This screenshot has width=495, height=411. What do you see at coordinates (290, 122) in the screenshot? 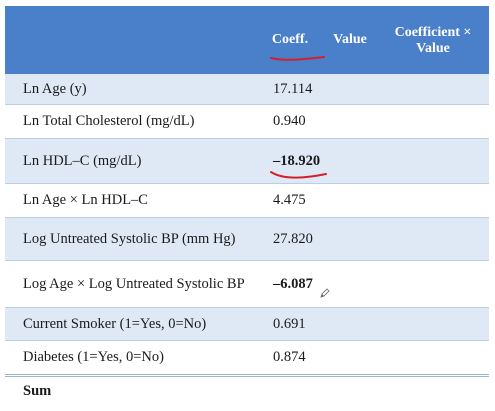
I see `row-coeff: 0.940` at bounding box center [290, 122].